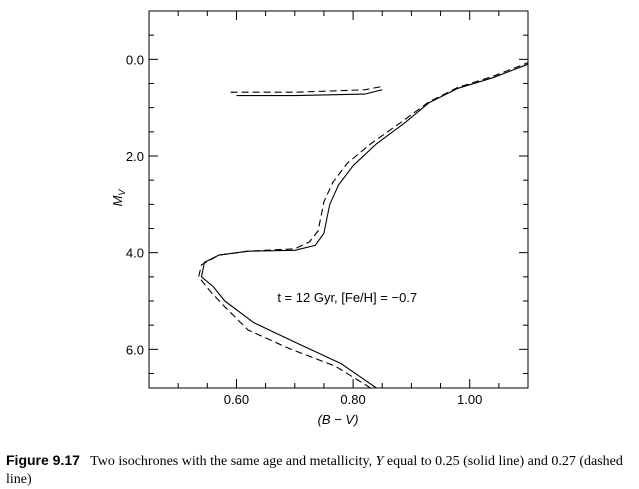 Image resolution: width=639 pixels, height=489 pixels. Describe the element at coordinates (135, 59) in the screenshot. I see `y-tick-label: 0.0` at that location.